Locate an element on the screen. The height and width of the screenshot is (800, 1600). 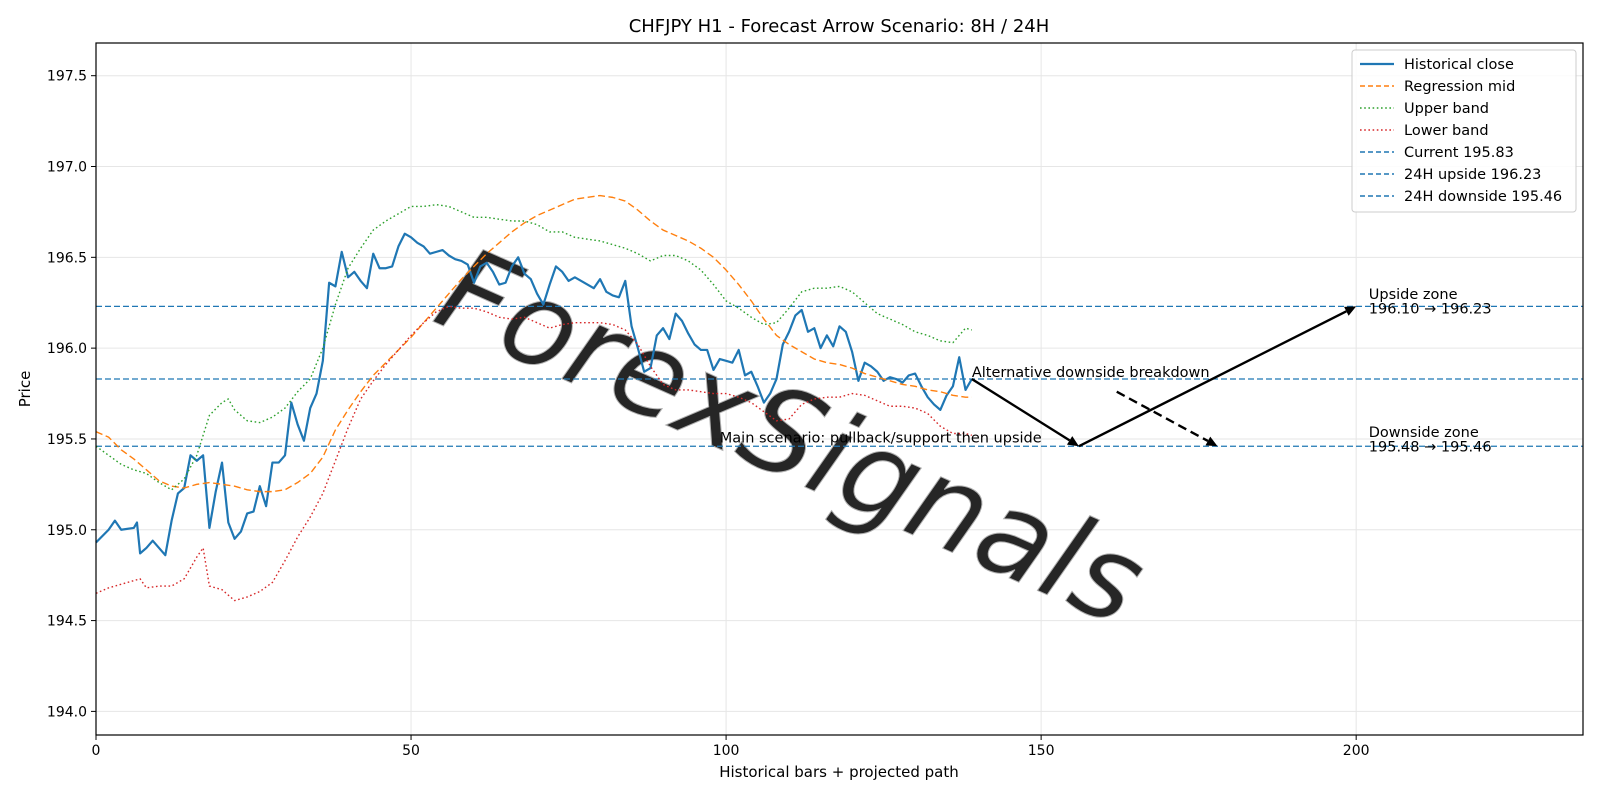
x-axis-label: Historical bars + projected path is located at coordinates (839, 772).